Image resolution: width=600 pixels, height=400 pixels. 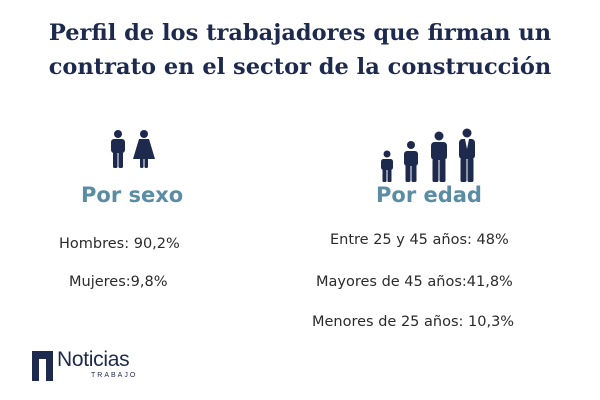 I want to click on sexo-heading: Por sexo, so click(x=132, y=195).